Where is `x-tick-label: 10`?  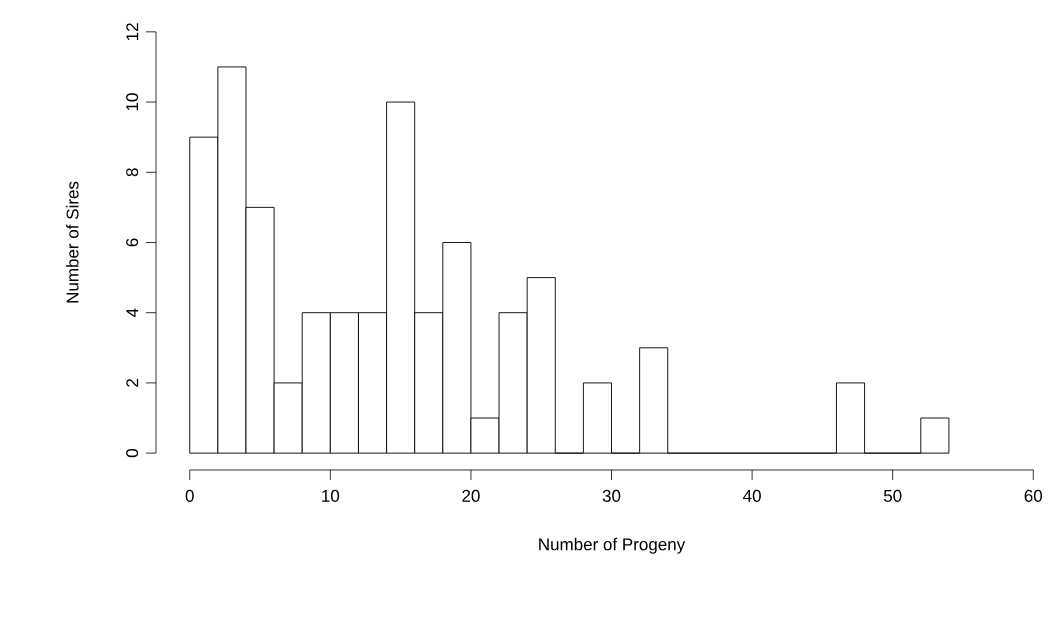
x-tick-label: 10 is located at coordinates (331, 495).